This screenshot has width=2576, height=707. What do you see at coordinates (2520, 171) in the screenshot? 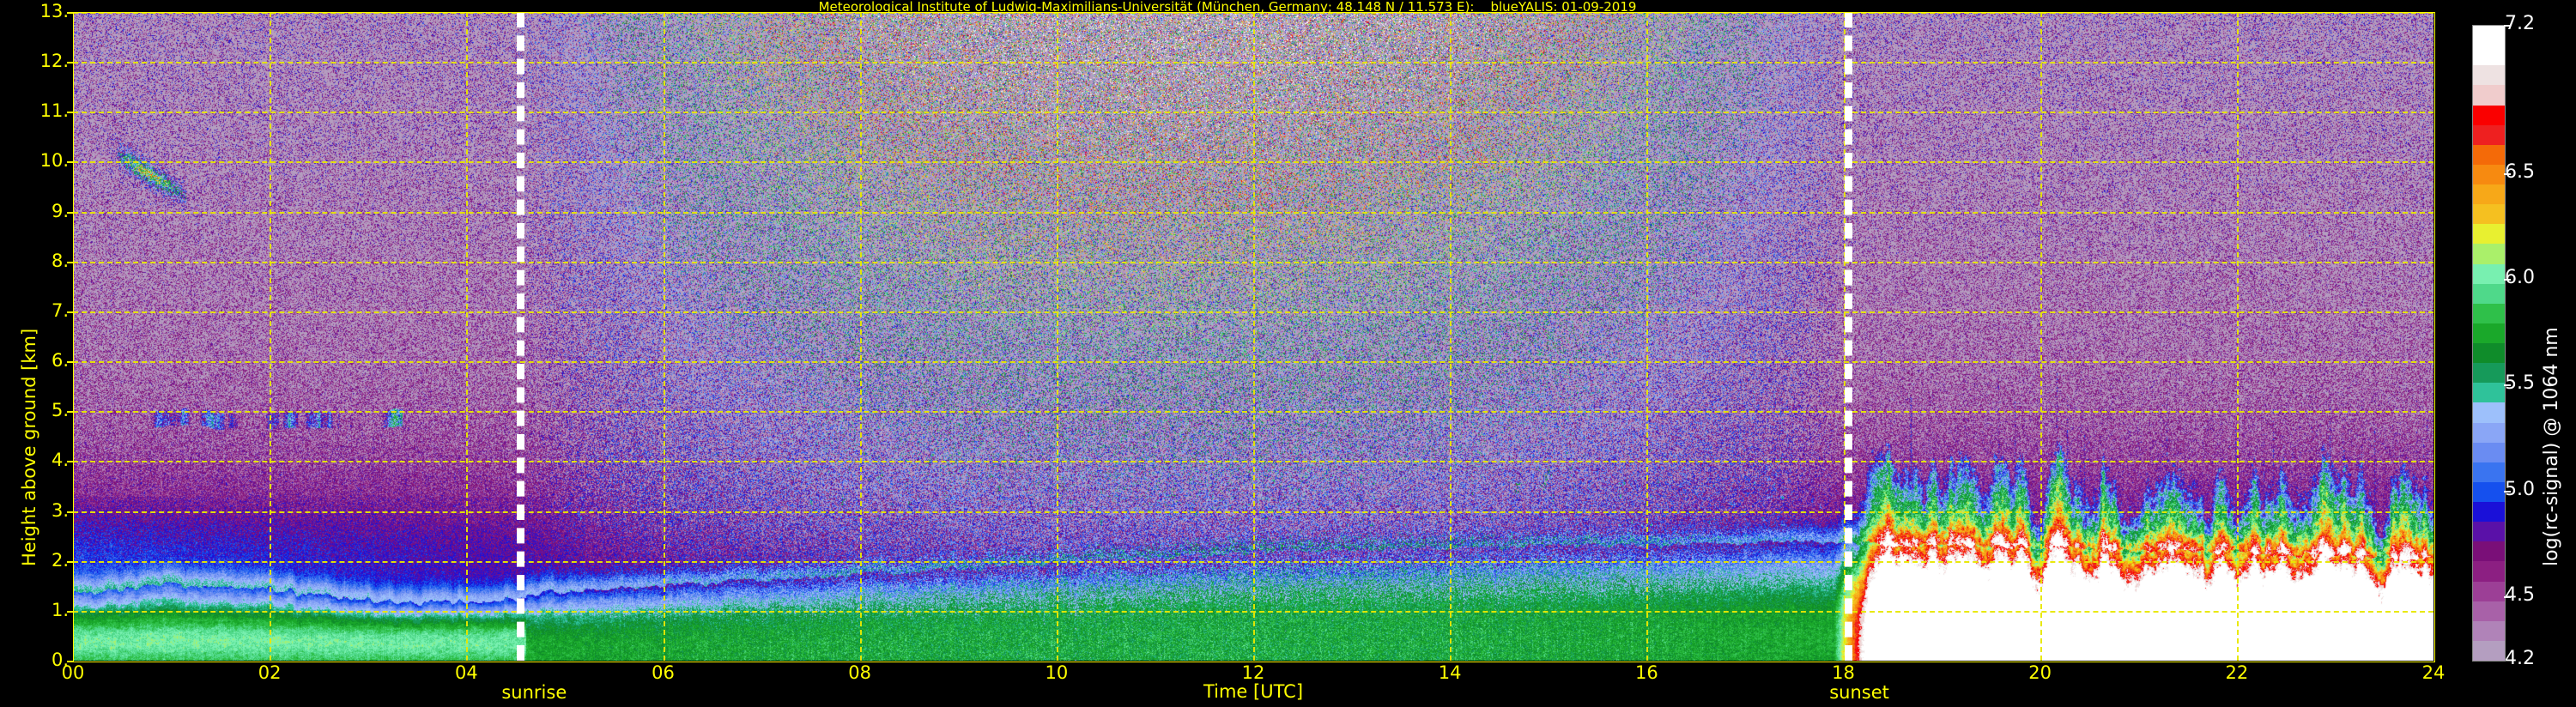
I see `colorbar-tick-label: 6.5` at bounding box center [2520, 171].